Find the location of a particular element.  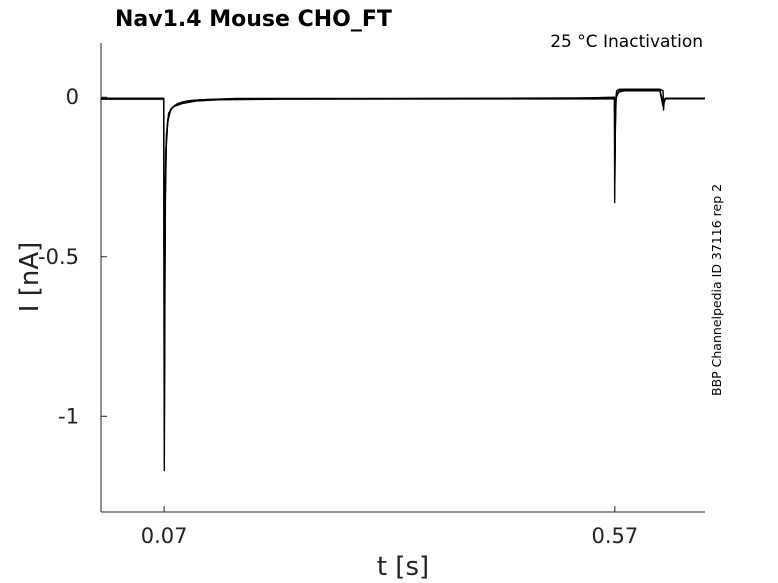

x-ticks: 0.07 0.57 is located at coordinates (389, 527).